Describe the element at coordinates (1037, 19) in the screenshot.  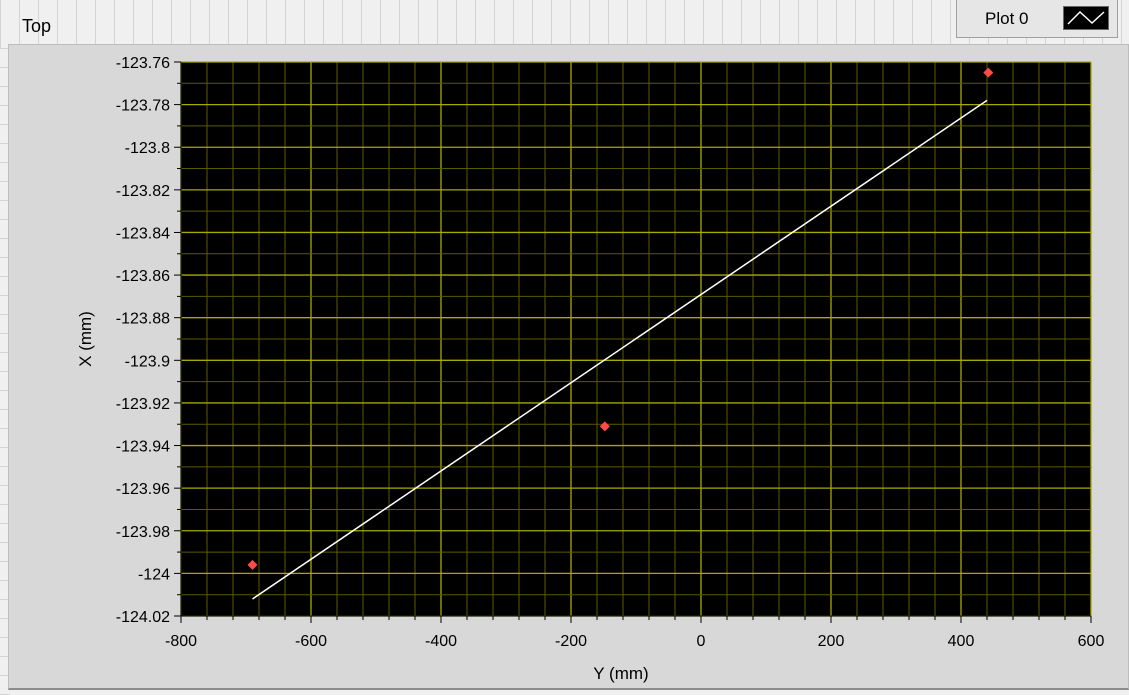
I see `plot-legend: Plot 0` at that location.